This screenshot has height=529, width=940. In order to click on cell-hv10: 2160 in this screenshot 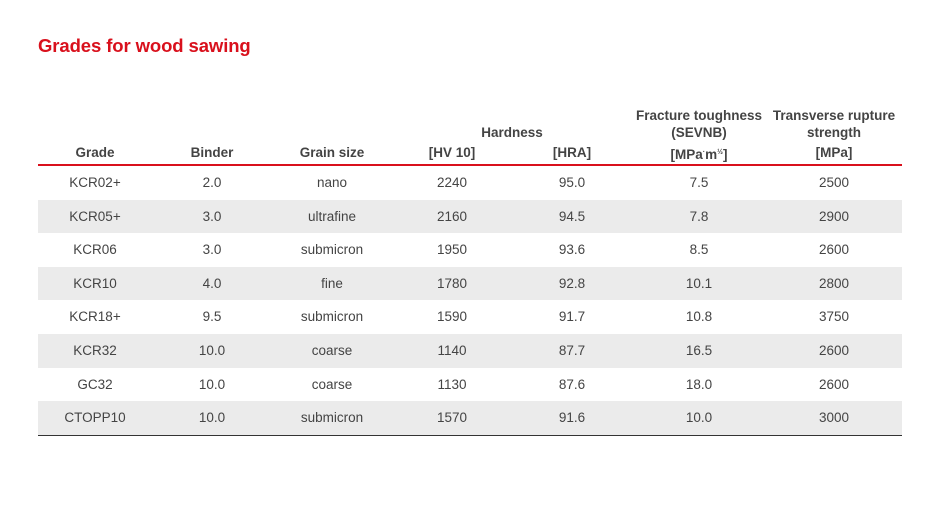, I will do `click(452, 216)`.